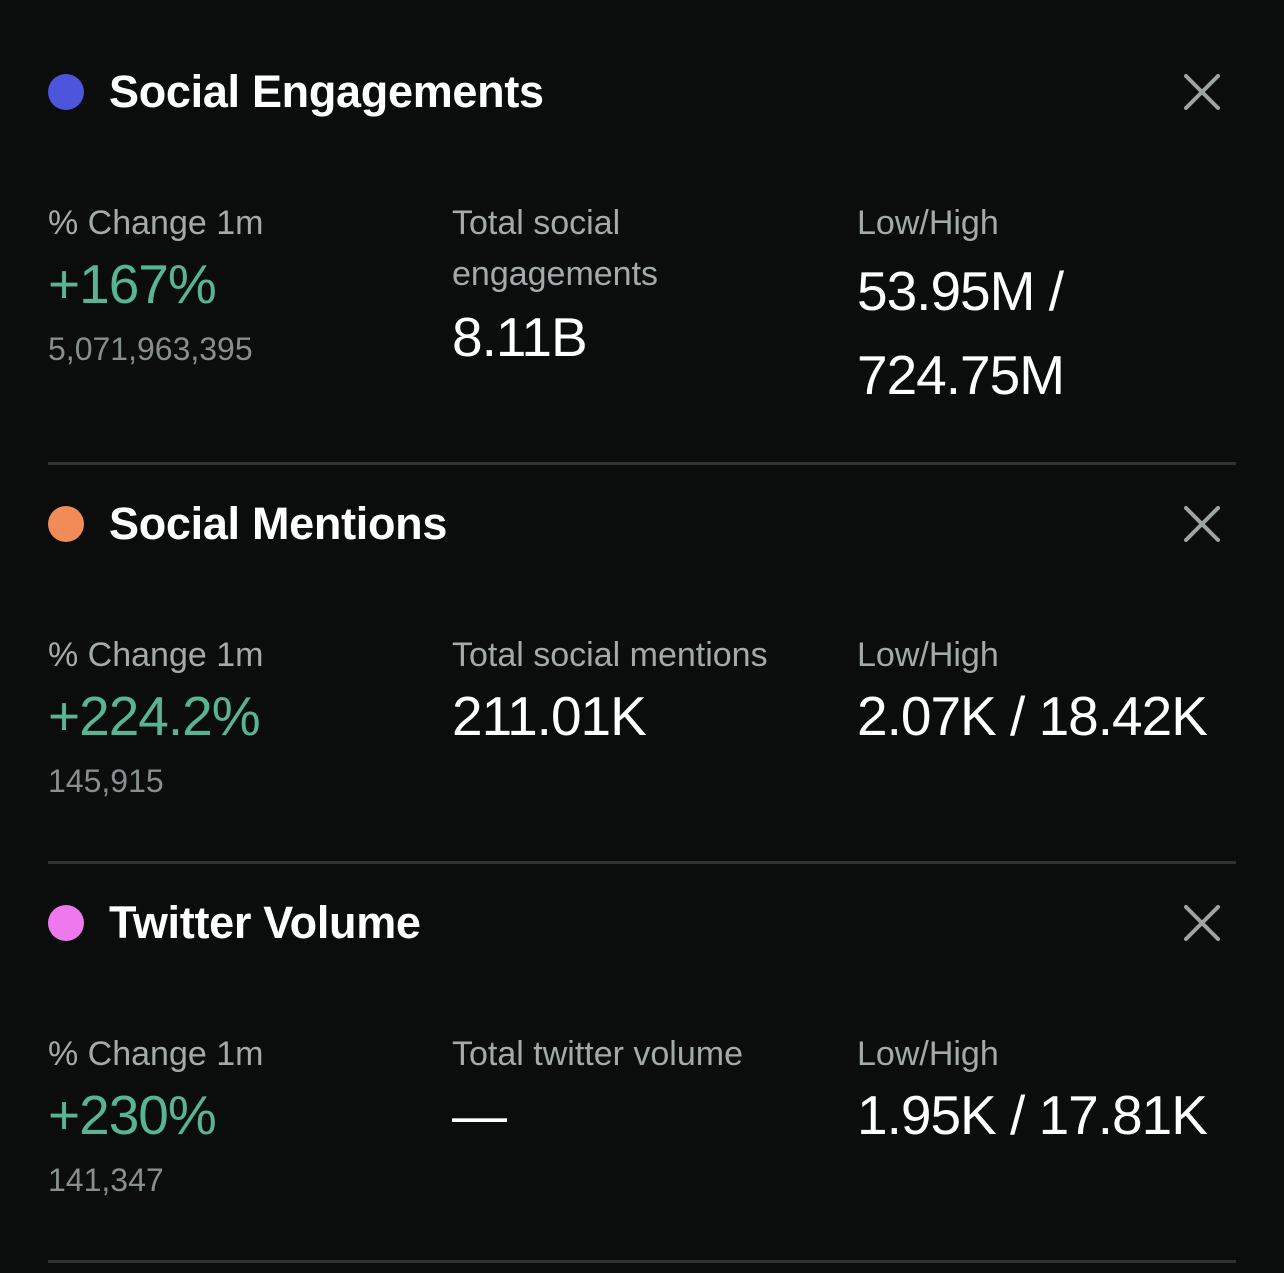 This screenshot has height=1273, width=1284. I want to click on lowhigh-column: Low/High 1.95K / 17.81K, so click(1032, 1089).